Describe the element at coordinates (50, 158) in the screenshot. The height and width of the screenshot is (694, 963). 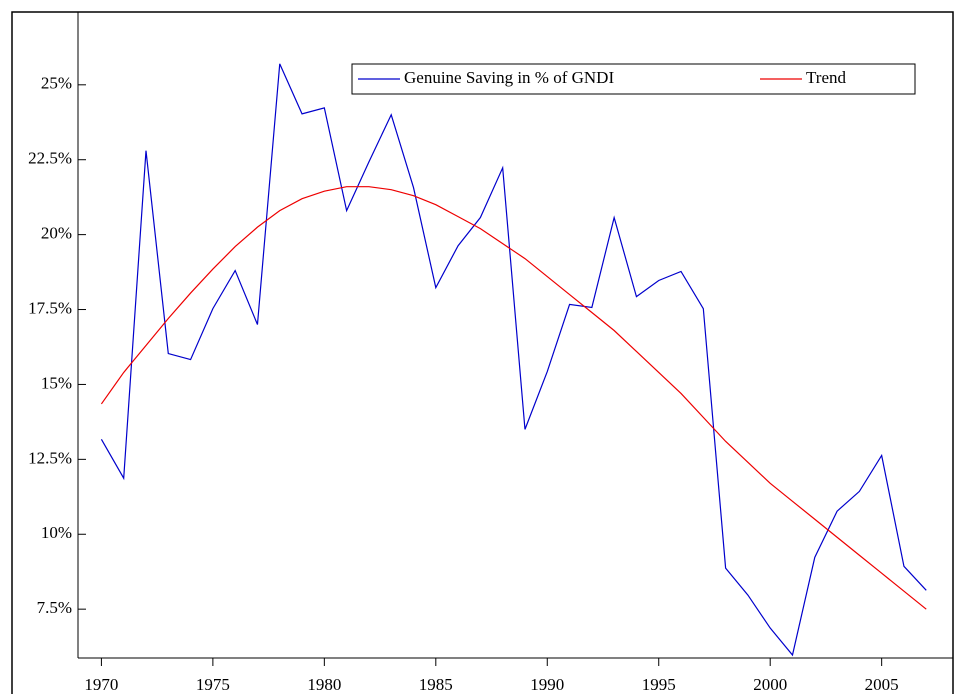
I see `y-tick-label: 22.5%` at that location.